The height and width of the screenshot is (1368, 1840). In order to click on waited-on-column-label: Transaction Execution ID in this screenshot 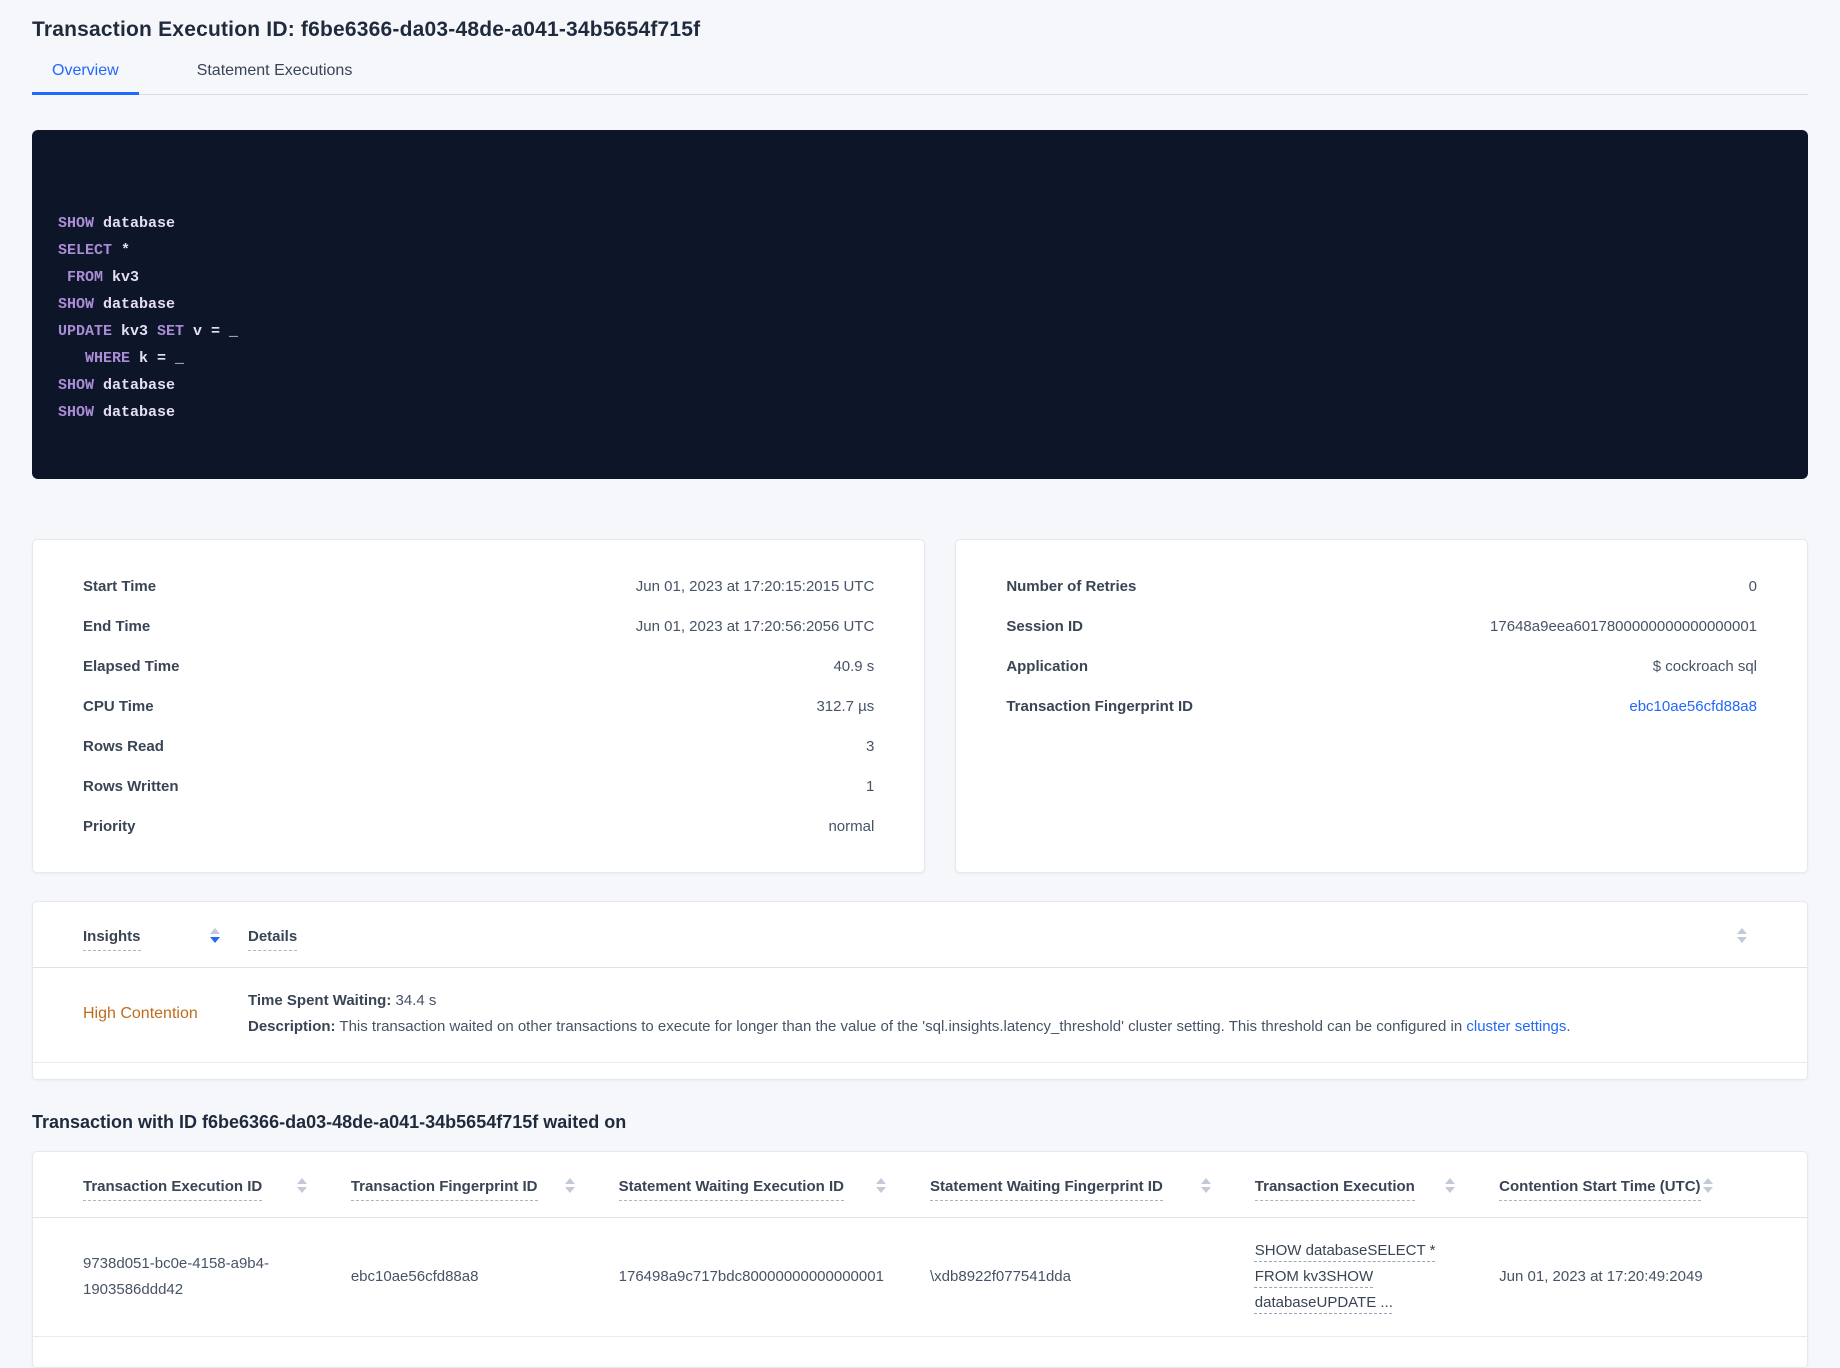, I will do `click(173, 1189)`.